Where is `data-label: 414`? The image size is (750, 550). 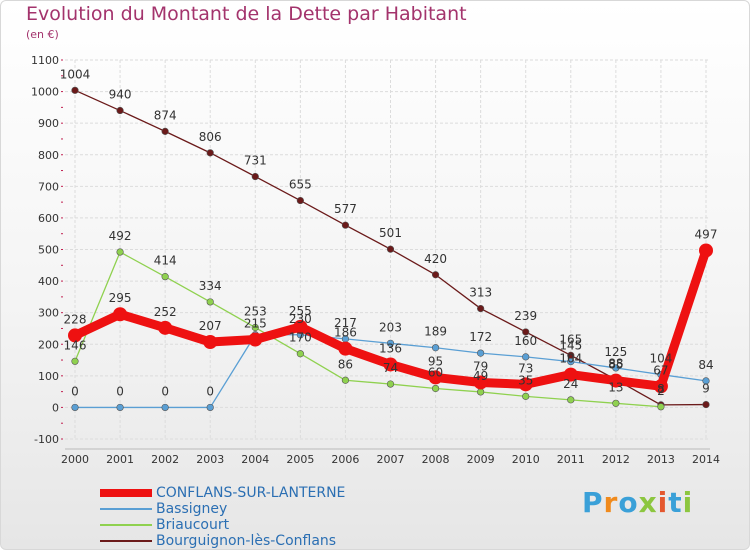 data-label: 414 is located at coordinates (165, 261).